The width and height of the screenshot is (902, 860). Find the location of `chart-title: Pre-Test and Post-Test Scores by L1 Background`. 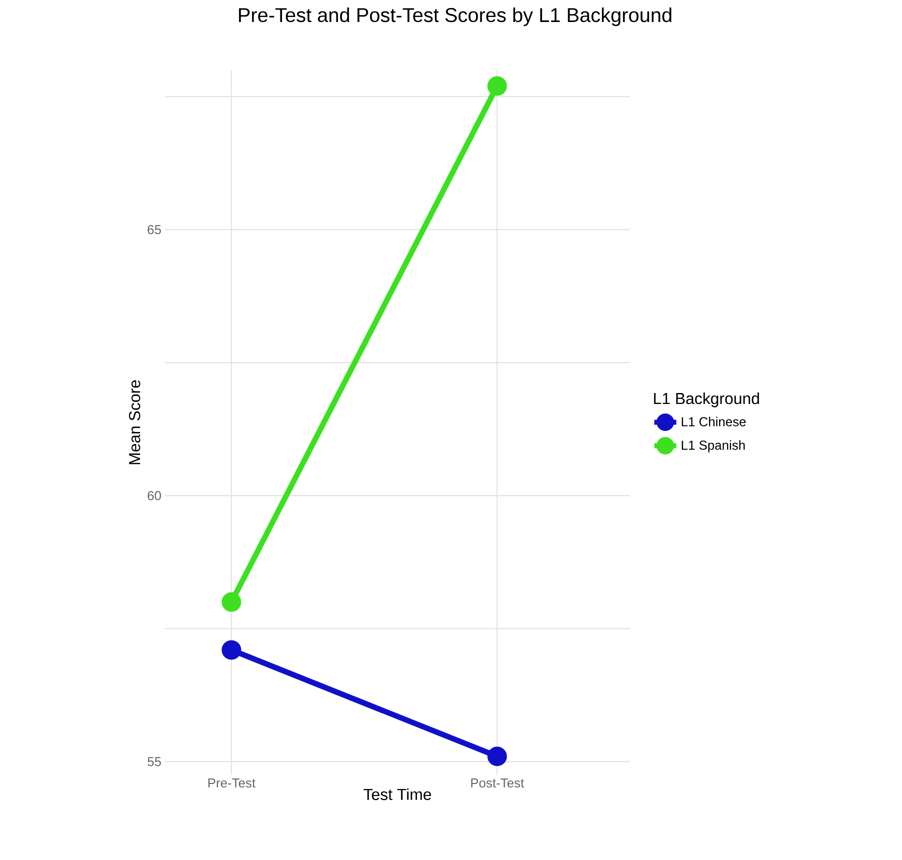

chart-title: Pre-Test and Post-Test Scores by L1 Background is located at coordinates (455, 17).